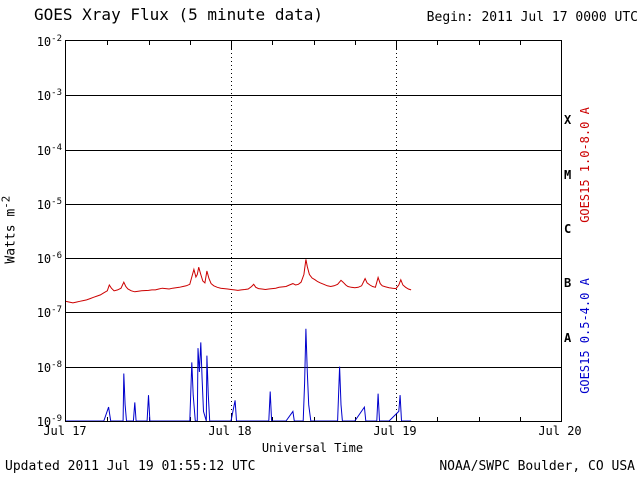 The image size is (640, 480). What do you see at coordinates (560, 431) in the screenshot?
I see `x-tick-label: Jul 20` at bounding box center [560, 431].